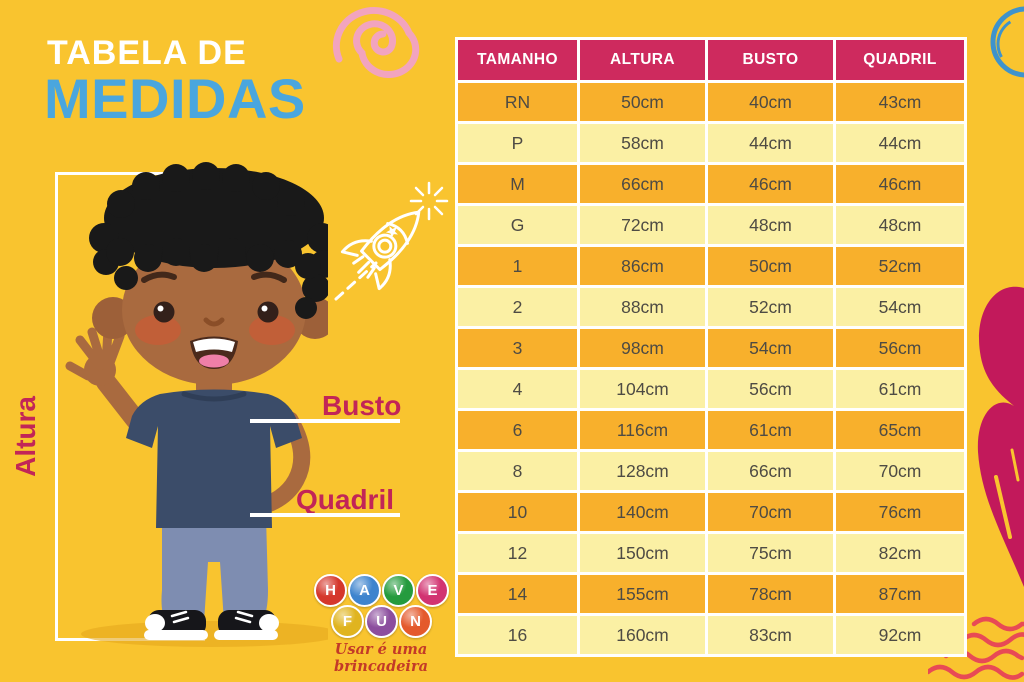 This screenshot has height=682, width=1024. Describe the element at coordinates (900, 430) in the screenshot. I see `size-table-cell: 65cm` at that location.